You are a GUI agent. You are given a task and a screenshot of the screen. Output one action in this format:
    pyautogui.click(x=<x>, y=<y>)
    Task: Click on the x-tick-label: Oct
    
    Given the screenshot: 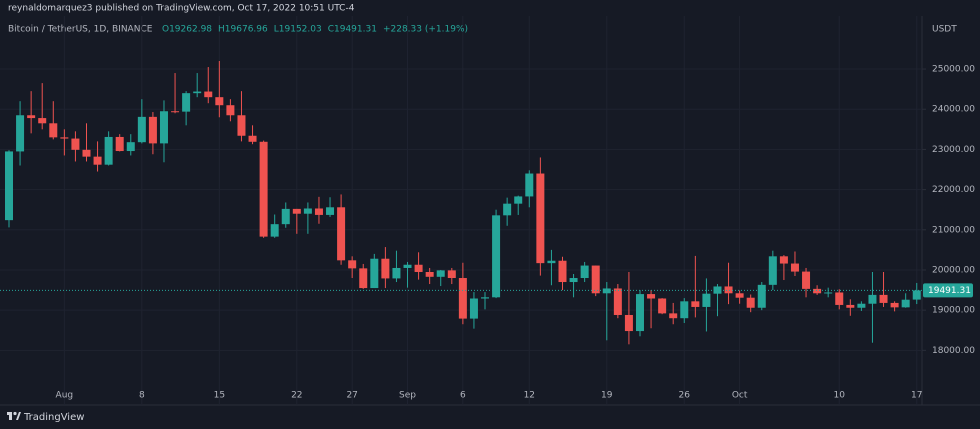 What is the action you would take?
    pyautogui.click(x=740, y=396)
    